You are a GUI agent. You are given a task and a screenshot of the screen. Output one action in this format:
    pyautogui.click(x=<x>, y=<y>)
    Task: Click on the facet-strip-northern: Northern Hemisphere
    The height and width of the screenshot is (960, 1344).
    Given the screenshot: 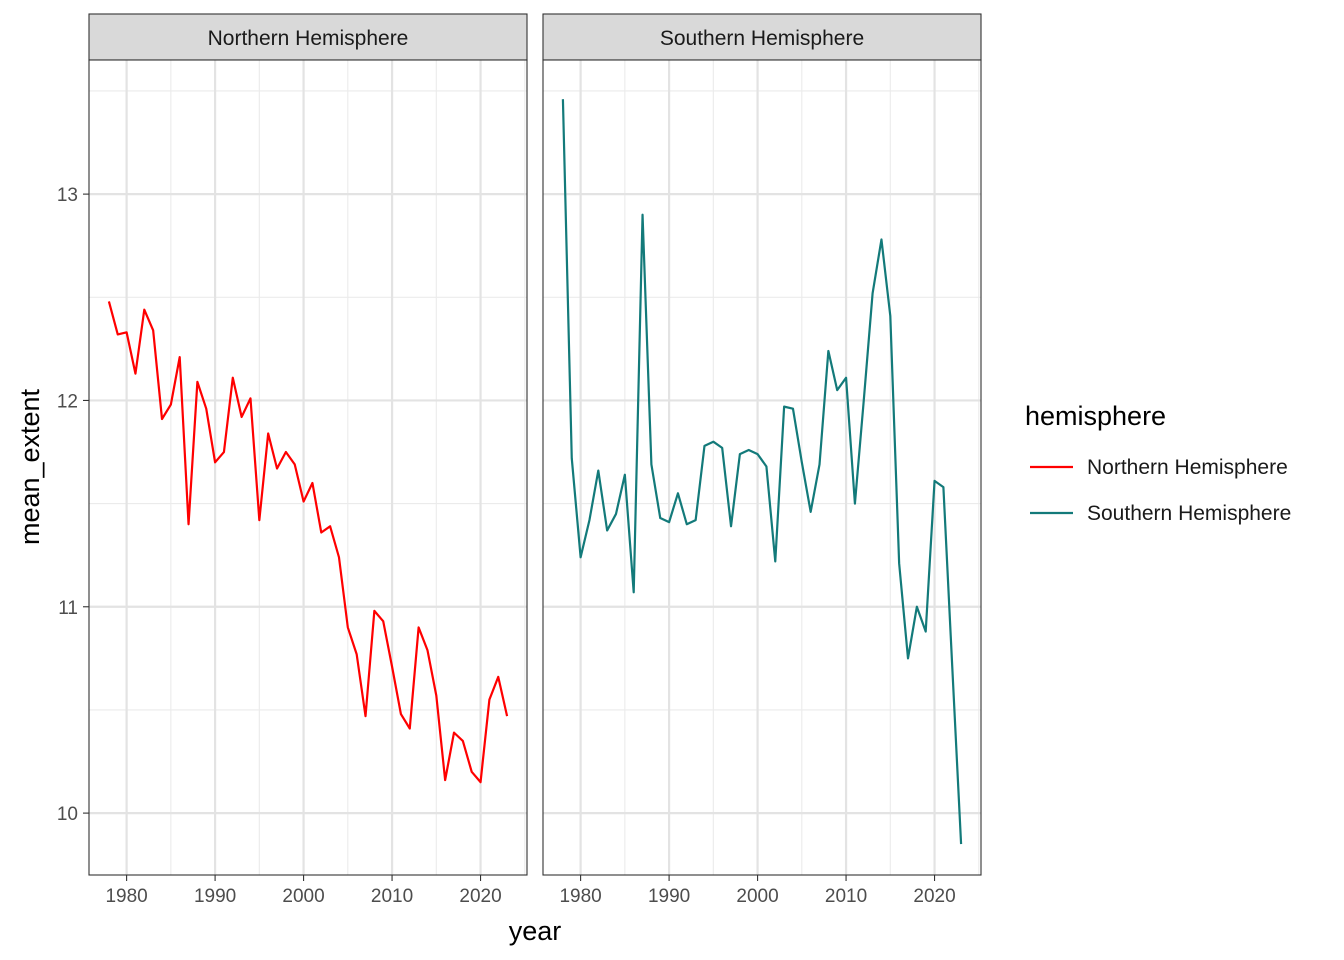 What is the action you would take?
    pyautogui.click(x=308, y=37)
    